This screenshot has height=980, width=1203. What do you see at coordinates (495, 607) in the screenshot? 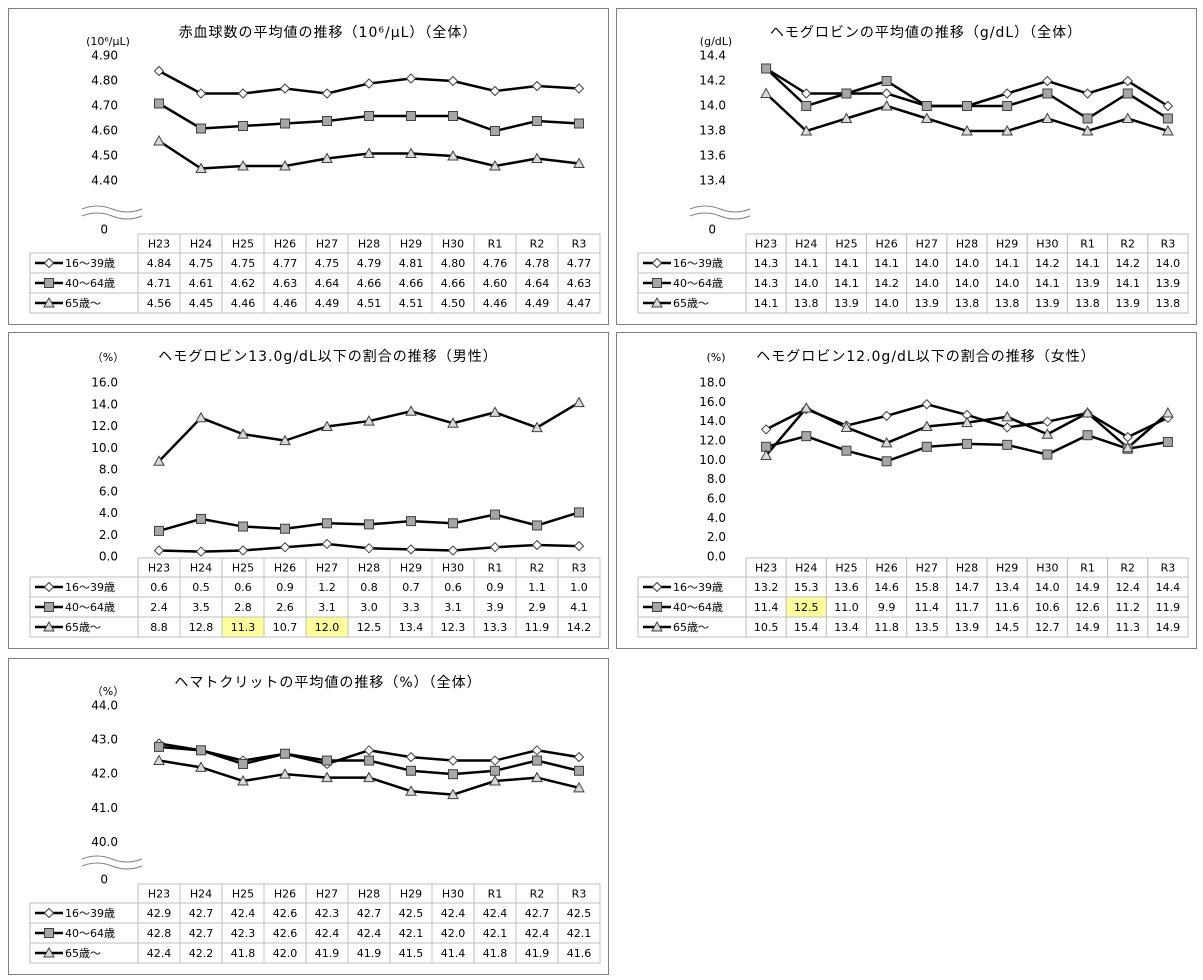
I see `value-label: 3.9` at bounding box center [495, 607].